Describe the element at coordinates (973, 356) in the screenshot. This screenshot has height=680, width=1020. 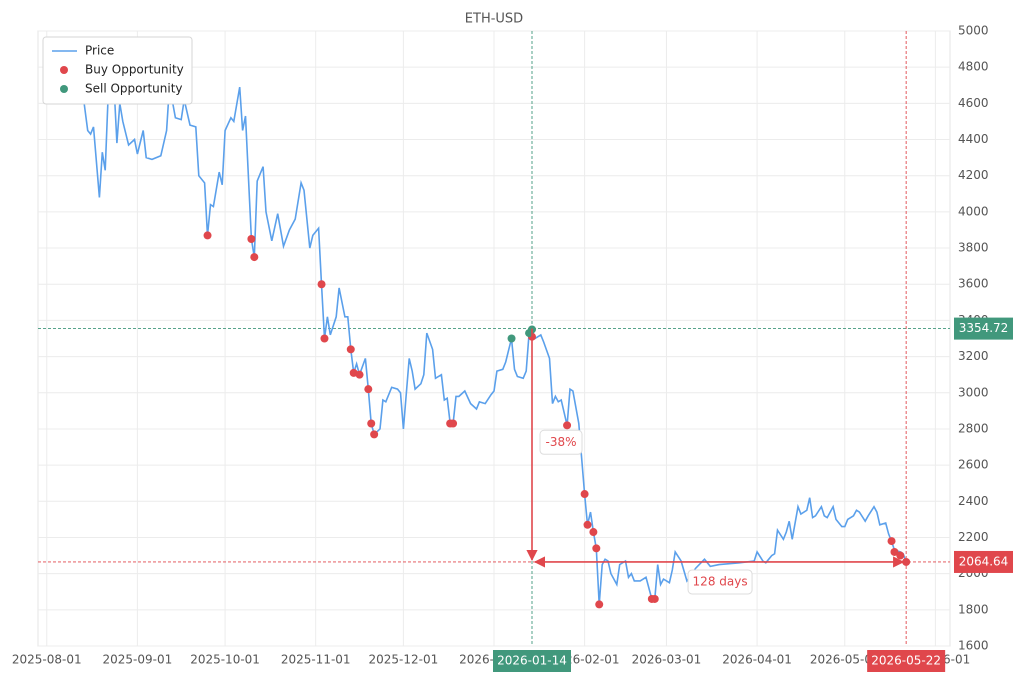
I see `y-tick-label: 3200` at that location.